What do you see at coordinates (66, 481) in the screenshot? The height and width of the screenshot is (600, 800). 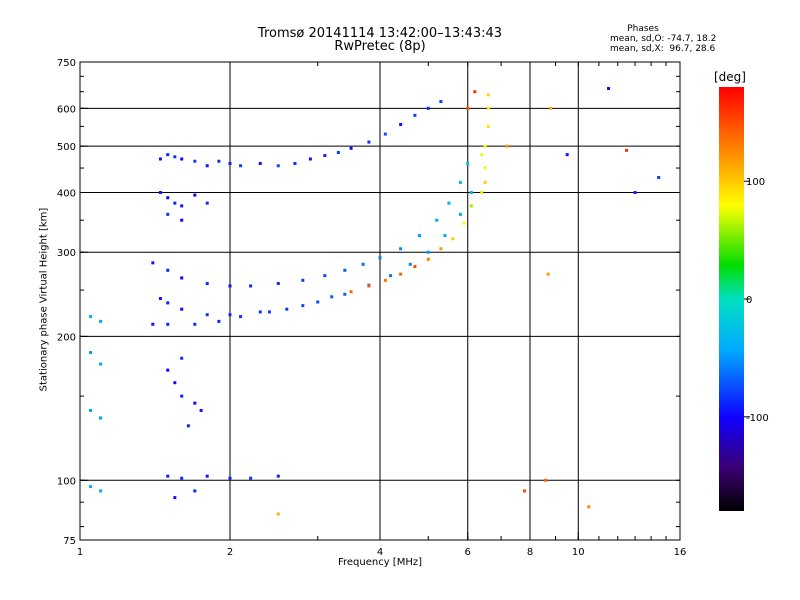 I see `y-tick-label: 100` at bounding box center [66, 481].